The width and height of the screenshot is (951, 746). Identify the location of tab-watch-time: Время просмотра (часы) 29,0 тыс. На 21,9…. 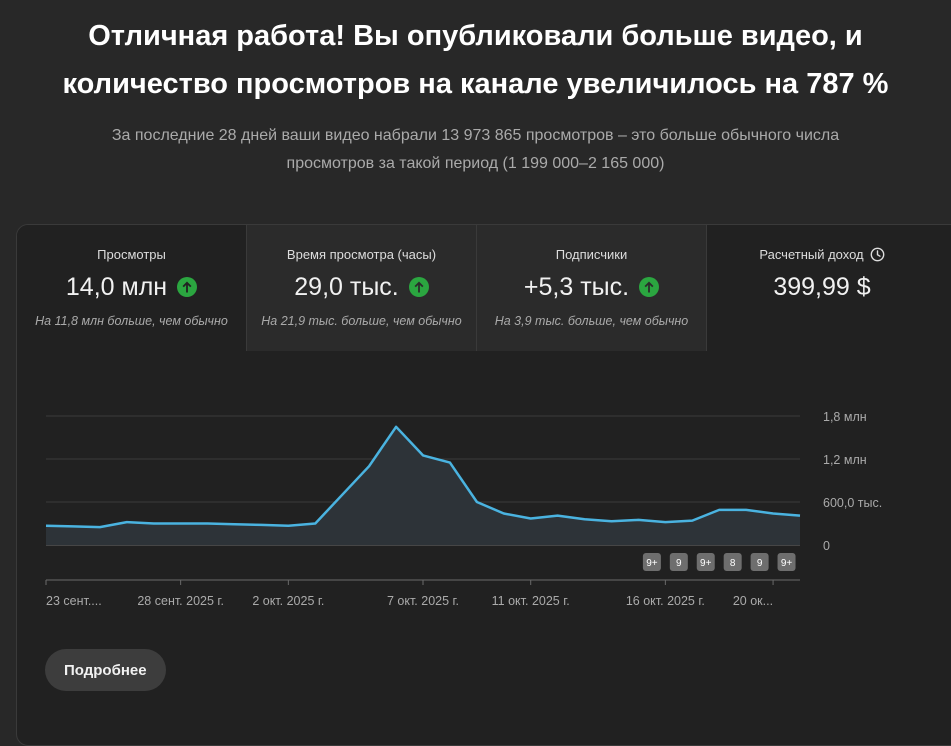
(362, 288).